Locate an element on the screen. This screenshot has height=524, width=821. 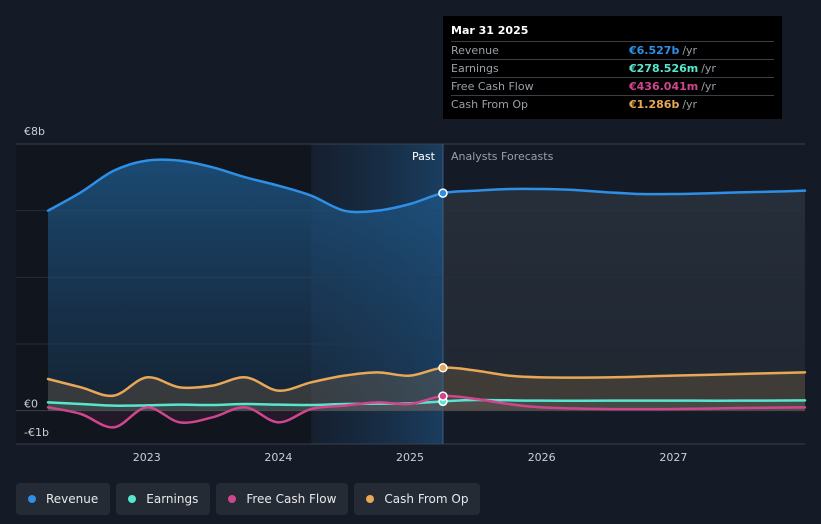
x-tick-label: 2026 is located at coordinates (542, 457).